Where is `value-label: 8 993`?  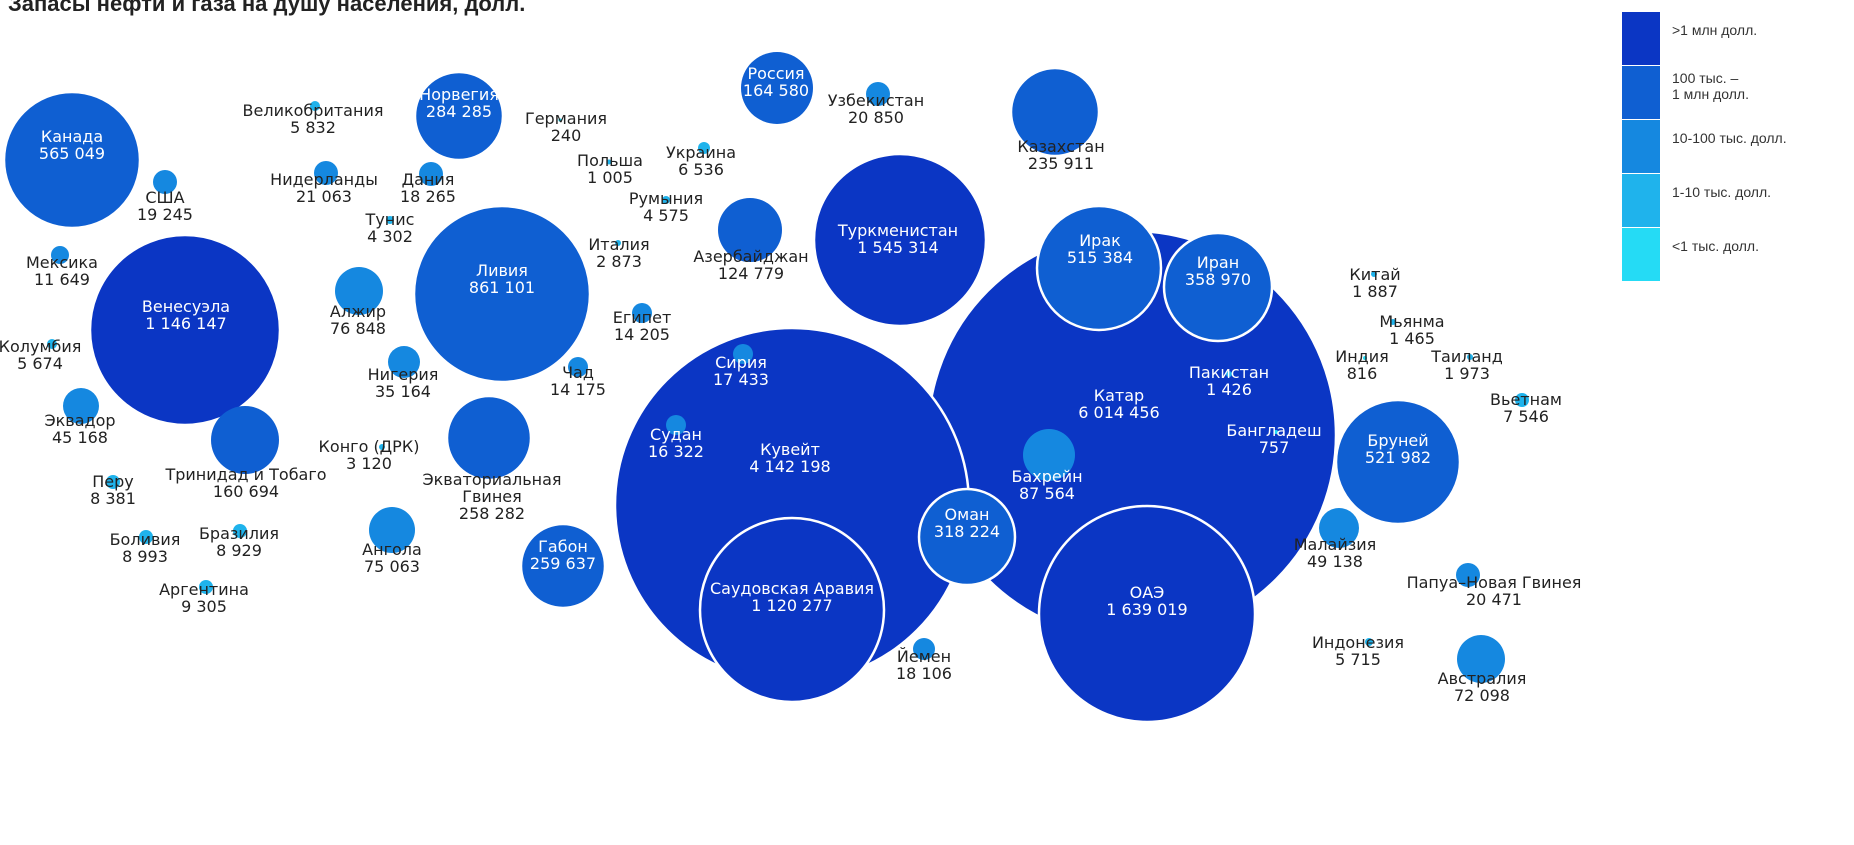
value-label: 8 993 is located at coordinates (145, 556).